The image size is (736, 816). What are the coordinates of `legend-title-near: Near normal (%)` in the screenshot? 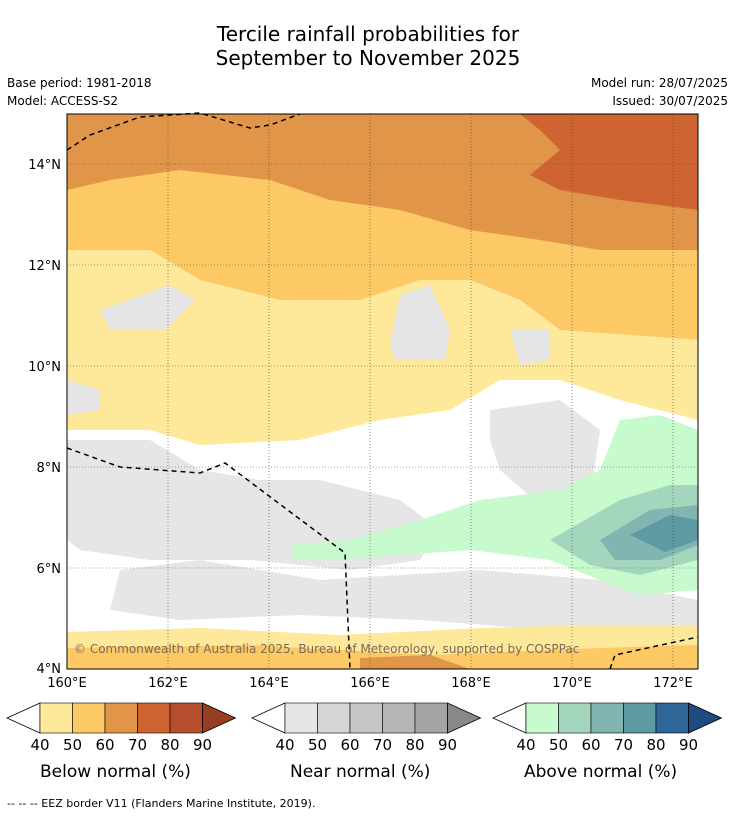 It's located at (360, 772).